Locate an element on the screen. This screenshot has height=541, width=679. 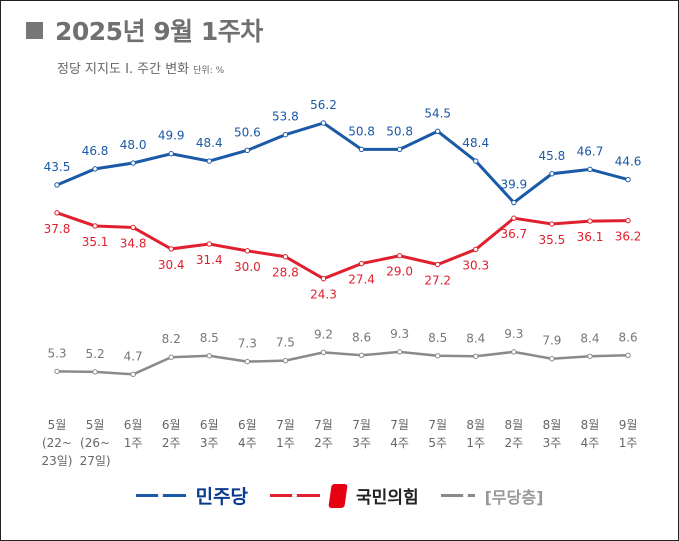
legend-label: [무당층] is located at coordinates (514, 497).